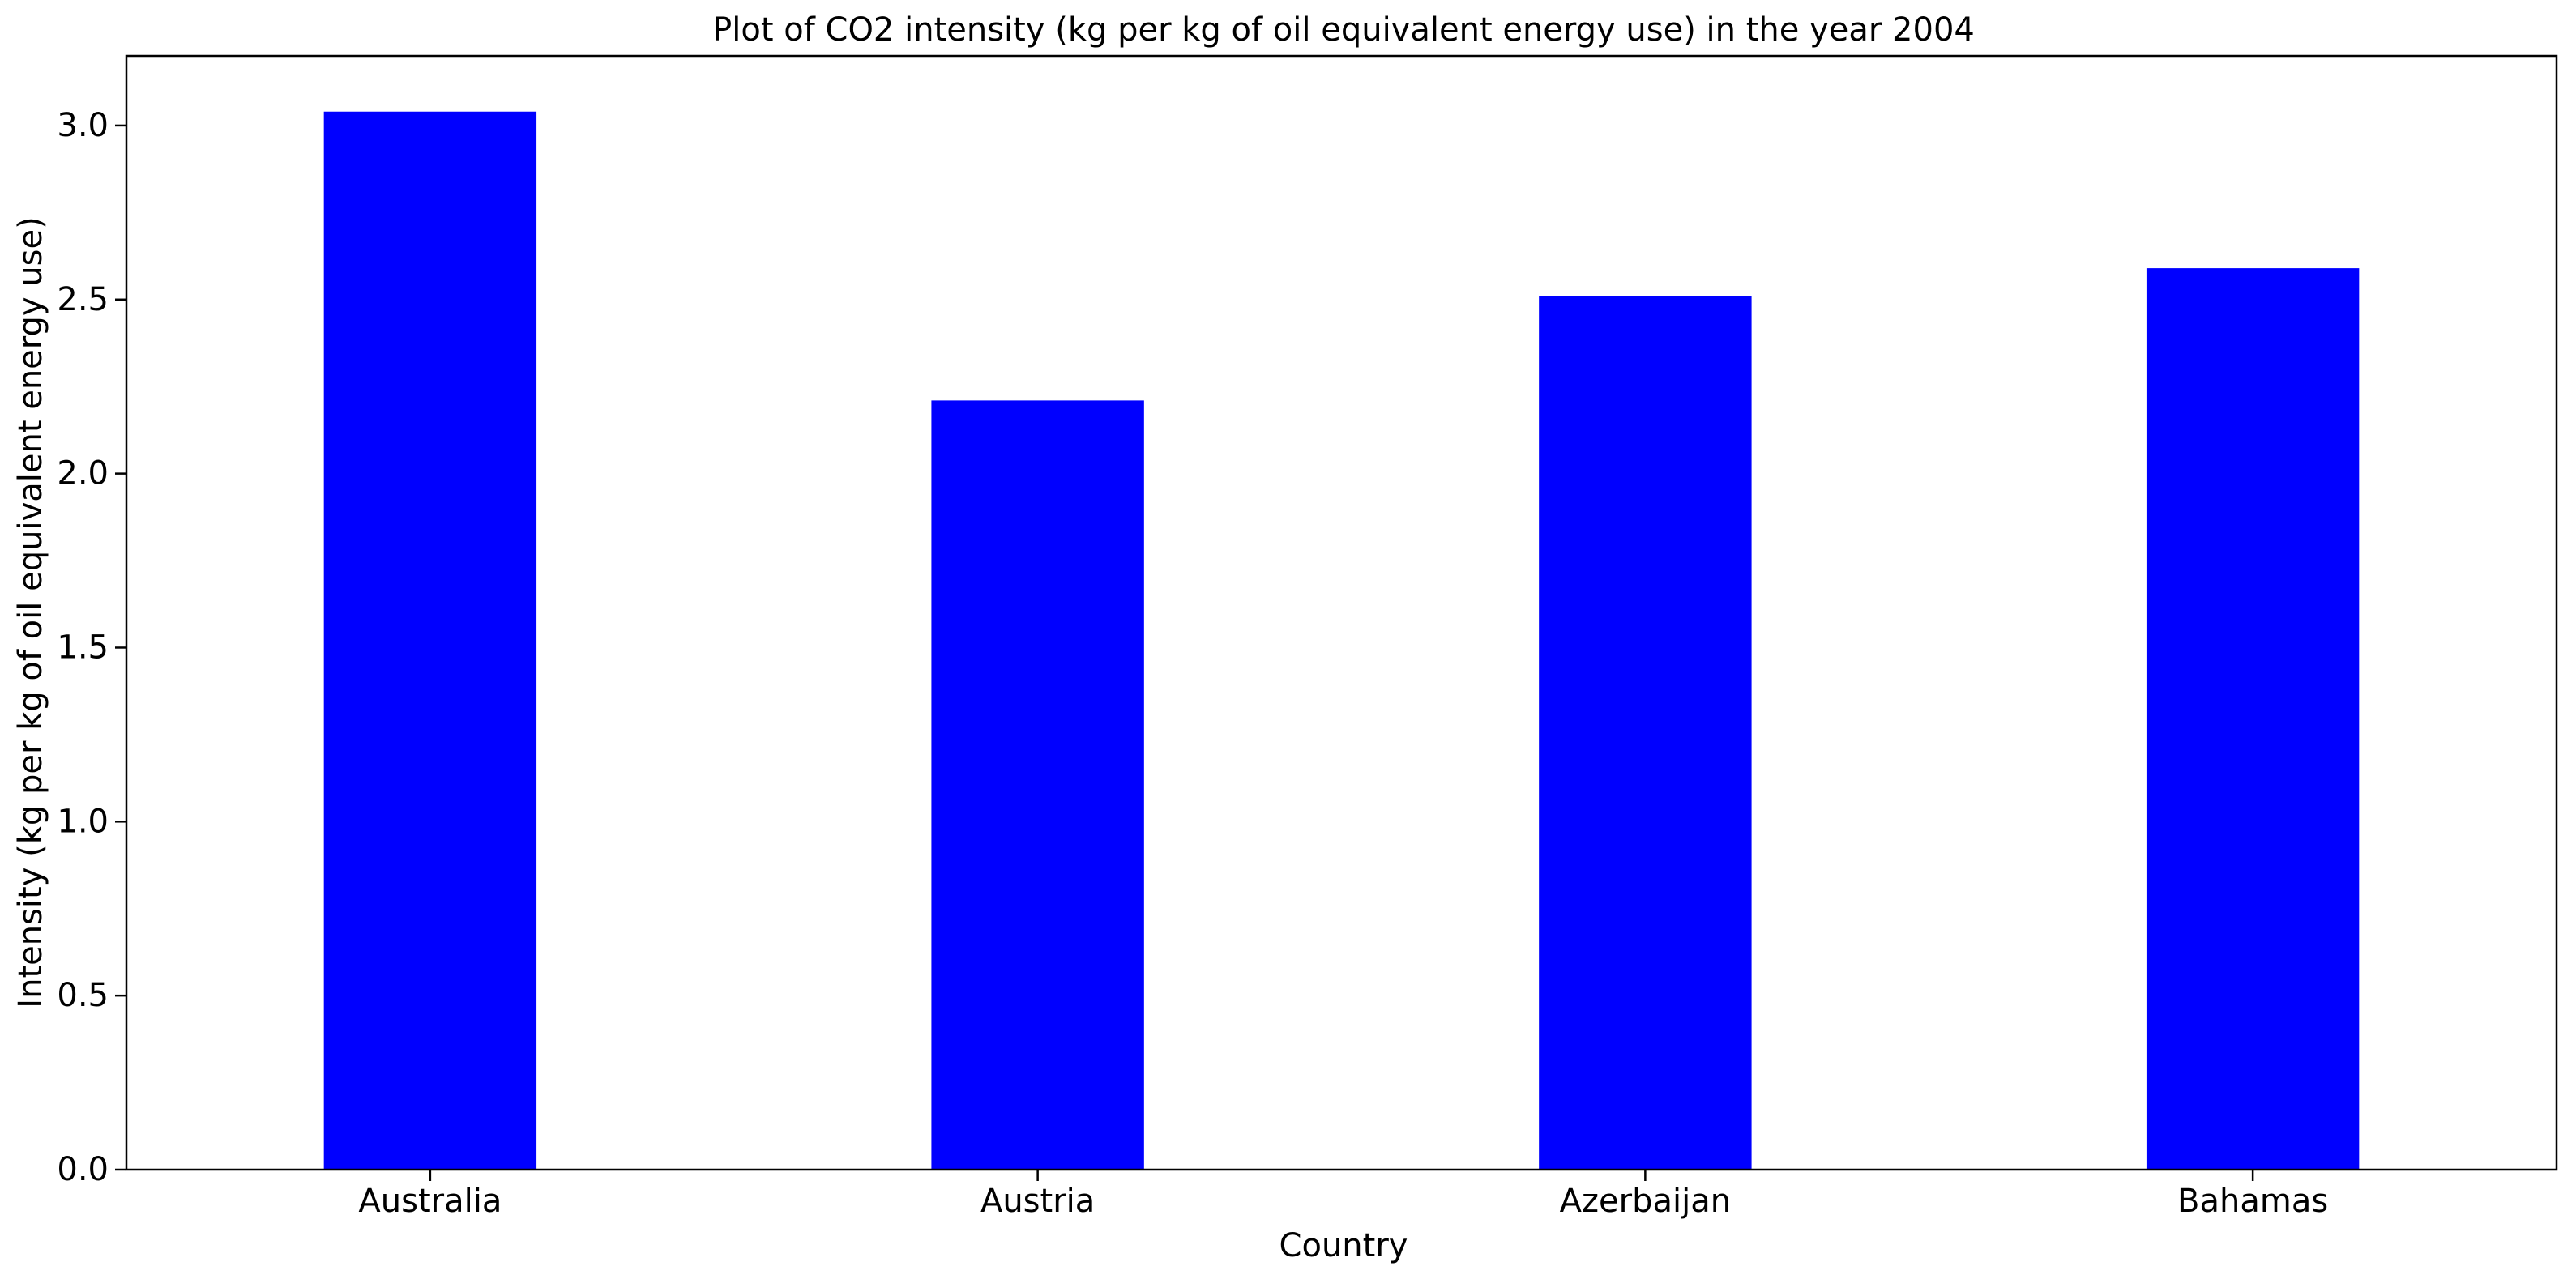  Describe the element at coordinates (83, 995) in the screenshot. I see `y-tick-label: 0.5` at that location.